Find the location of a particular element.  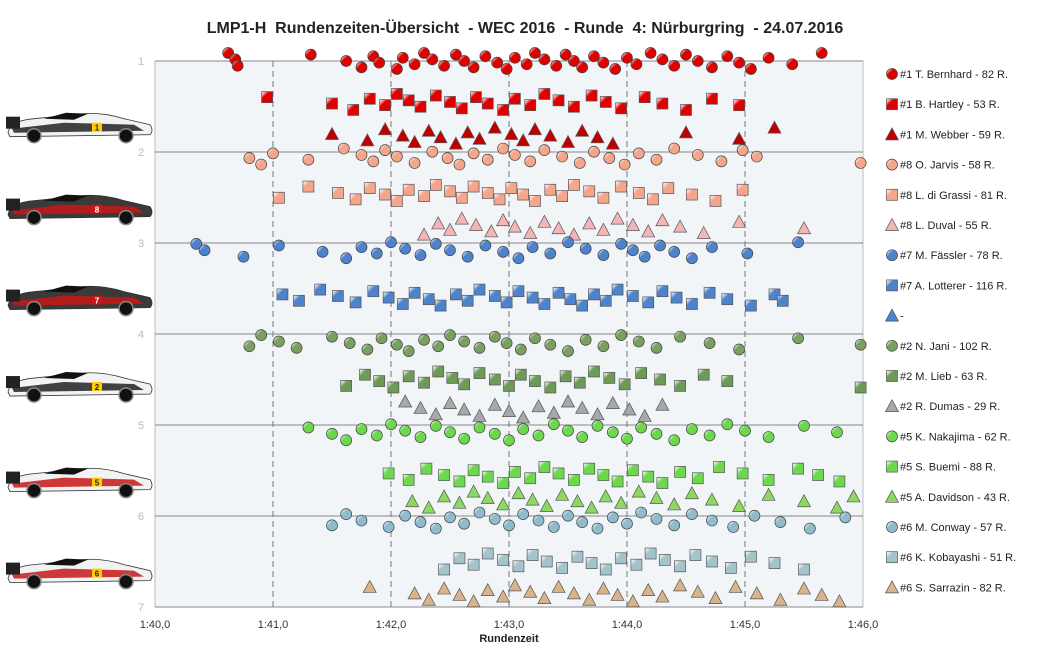

x-tick-label: 1:41,0 is located at coordinates (273, 625).